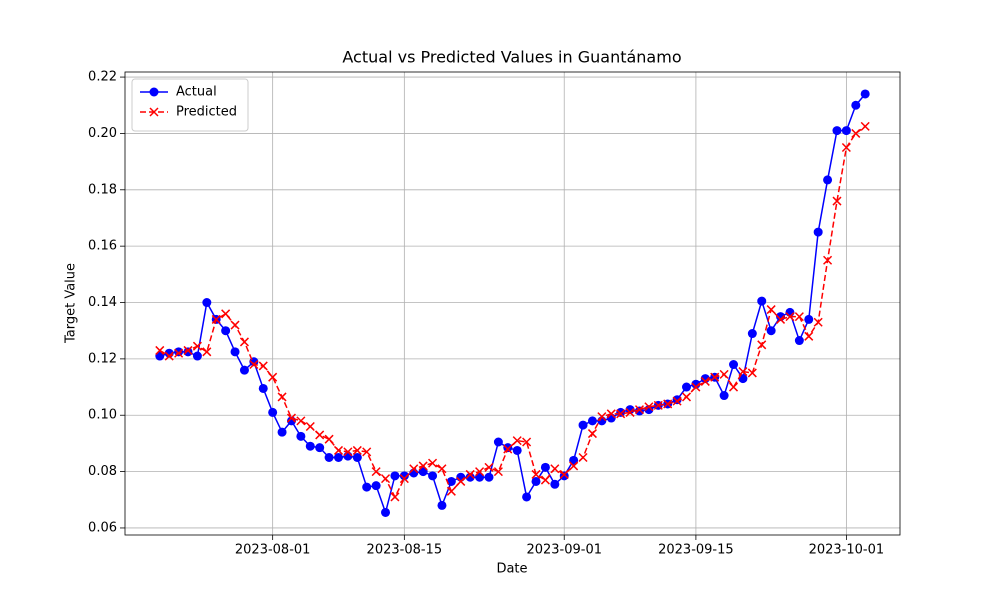  Describe the element at coordinates (102, 471) in the screenshot. I see `y-tick-label: 0.08` at that location.